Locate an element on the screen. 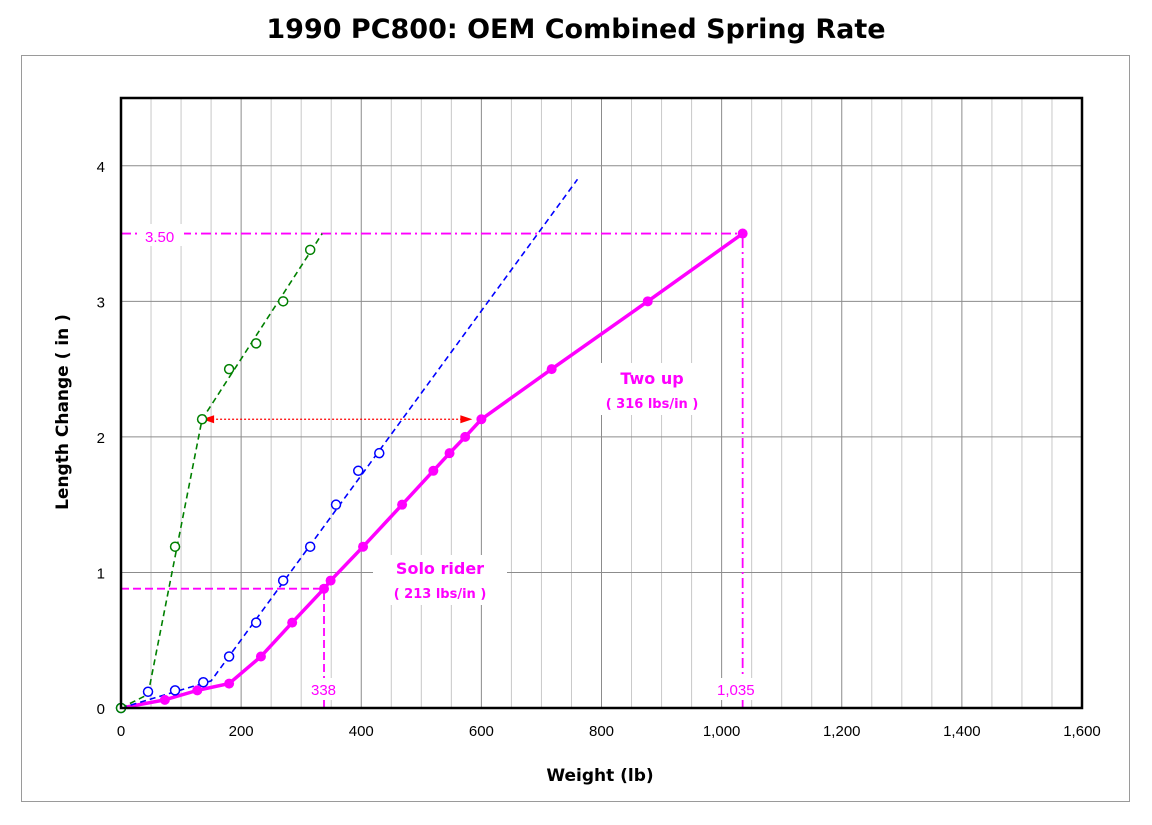  y-tick-label: 0 is located at coordinates (101, 709).